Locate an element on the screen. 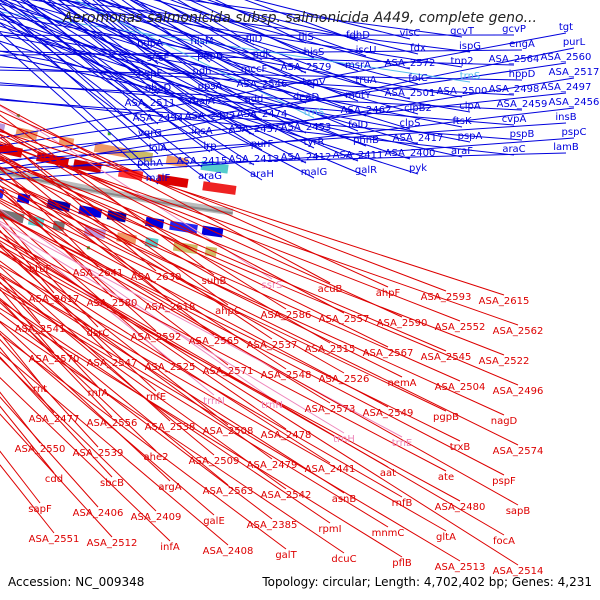 The width and height of the screenshot is (600, 600). reverse-gene-label: mnmC is located at coordinates (388, 533).